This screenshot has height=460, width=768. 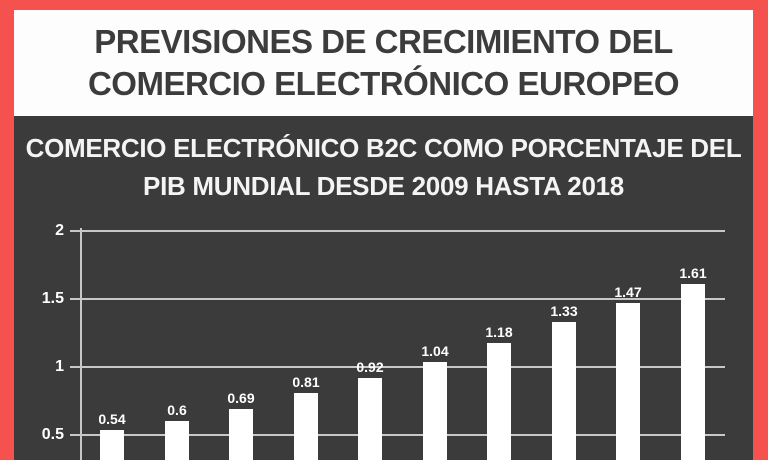 I want to click on y-axis-line, so click(x=81, y=344).